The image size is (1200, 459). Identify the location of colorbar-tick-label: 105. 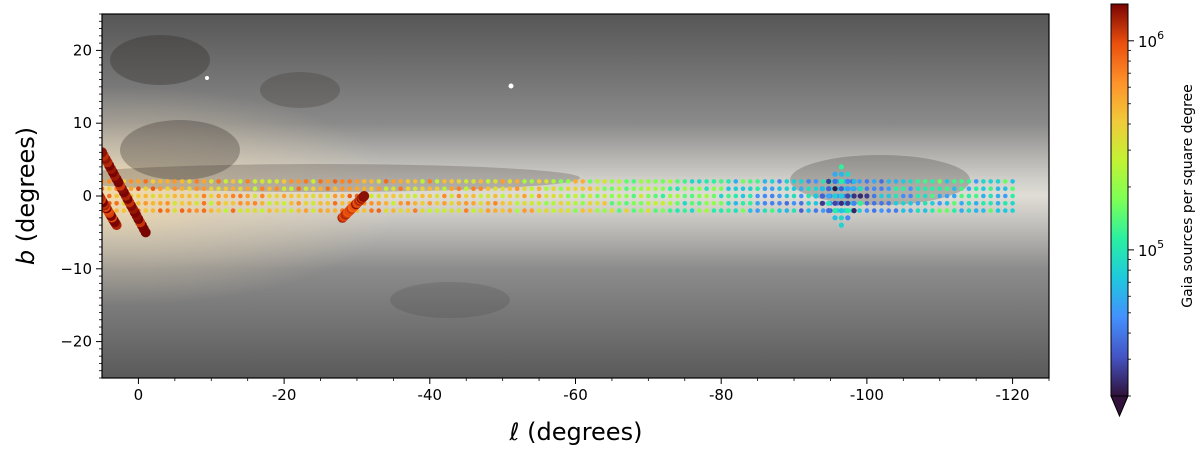
(1151, 249).